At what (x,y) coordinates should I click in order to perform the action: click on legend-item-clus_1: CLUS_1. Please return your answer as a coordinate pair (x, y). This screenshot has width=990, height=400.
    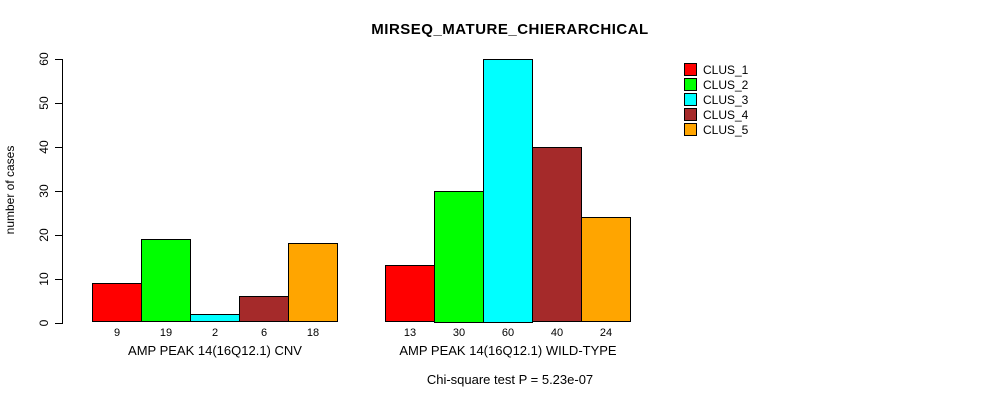
    Looking at the image, I should click on (716, 69).